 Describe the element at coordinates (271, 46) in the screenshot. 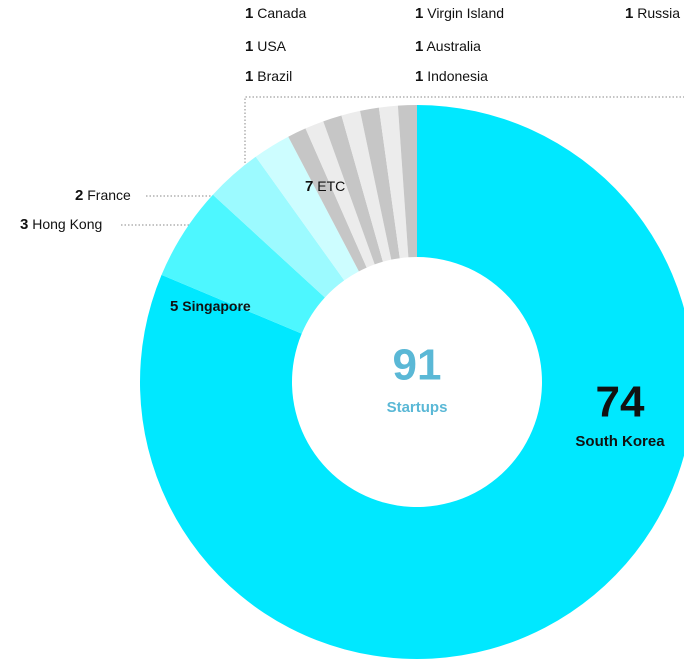

I see `slice-label: USA` at that location.